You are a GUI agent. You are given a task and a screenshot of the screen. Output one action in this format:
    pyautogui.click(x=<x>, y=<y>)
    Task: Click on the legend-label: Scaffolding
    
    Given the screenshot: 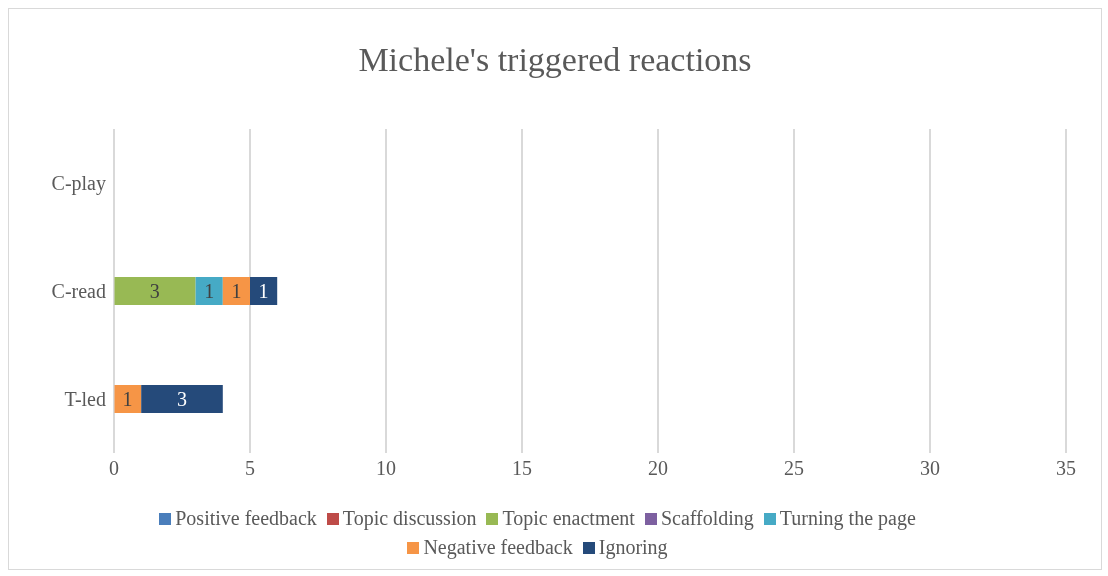 What is the action you would take?
    pyautogui.click(x=706, y=518)
    